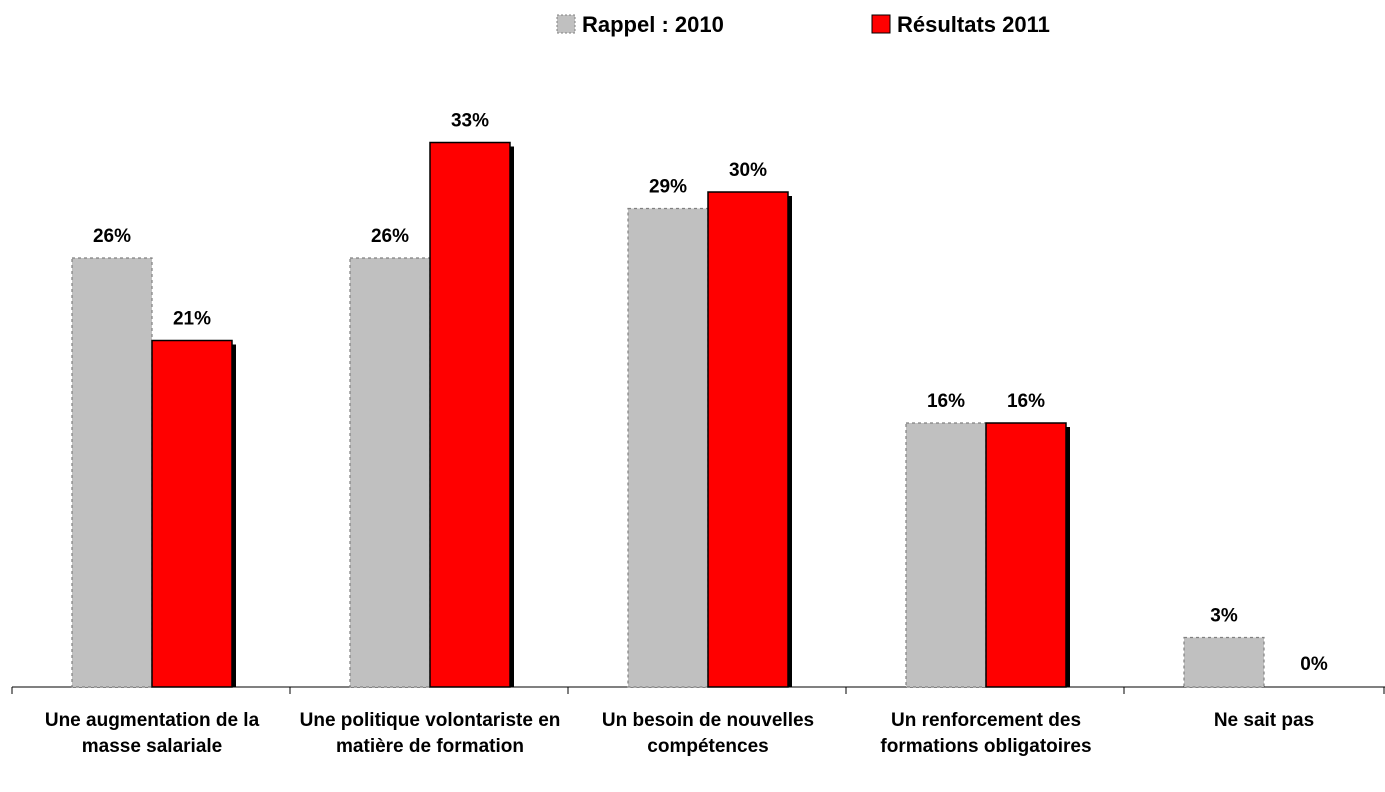 The image size is (1385, 792). What do you see at coordinates (708, 733) in the screenshot?
I see `x-tick-label: Un besoin de nouvelles compétences` at bounding box center [708, 733].